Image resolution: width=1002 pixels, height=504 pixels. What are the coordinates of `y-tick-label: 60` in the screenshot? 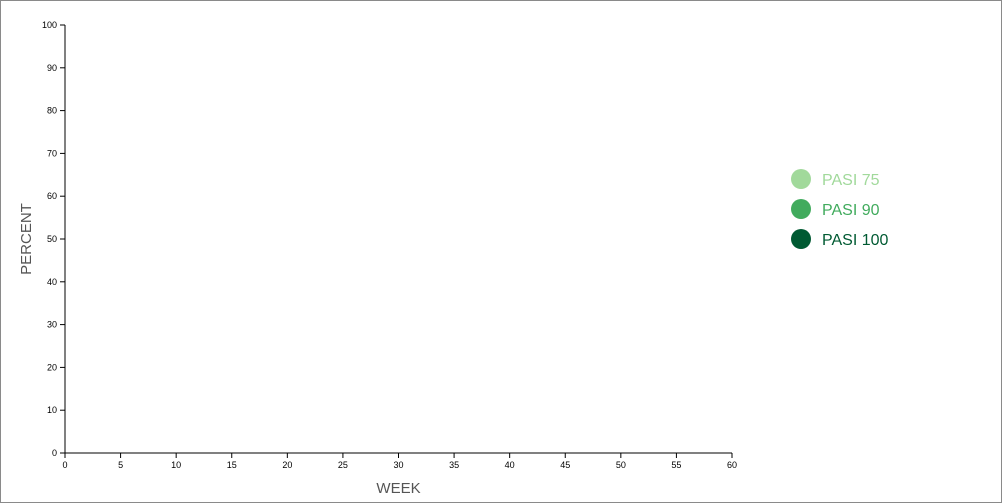 It's located at (52, 196).